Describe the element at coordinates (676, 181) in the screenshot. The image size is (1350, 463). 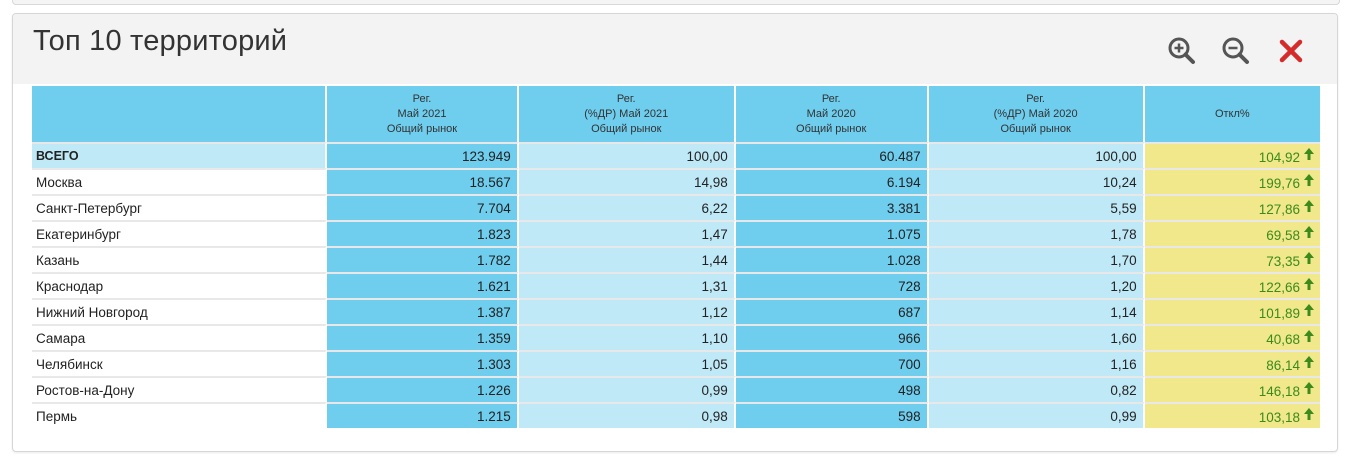
I see `table-row: Москва 18.567 14,98 6.194 10,24 199,76` at that location.